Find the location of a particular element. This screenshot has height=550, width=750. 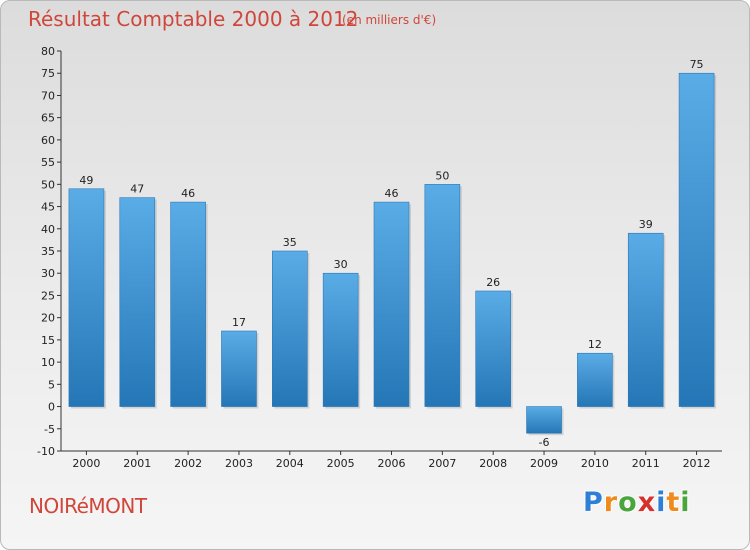

bar-value-label: 30 is located at coordinates (341, 264).